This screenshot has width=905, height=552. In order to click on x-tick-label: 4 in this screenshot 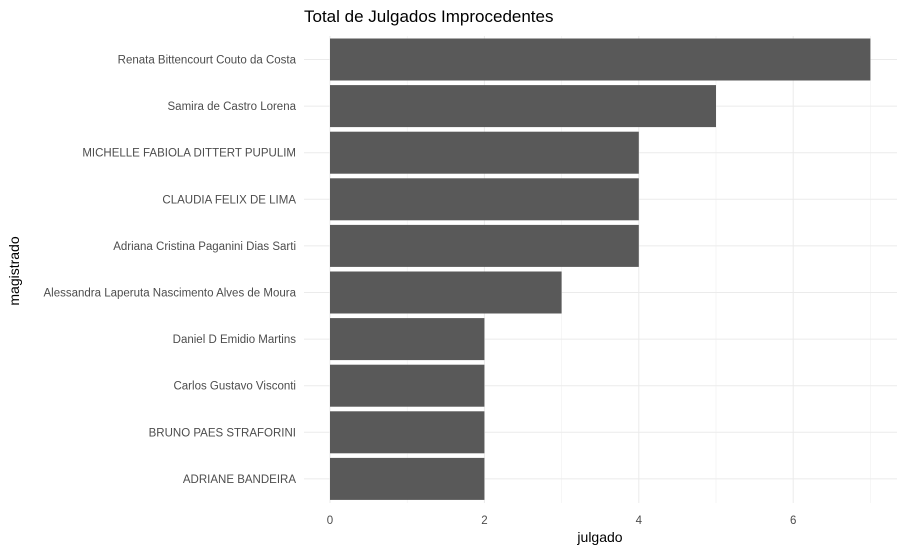, I will do `click(639, 521)`.